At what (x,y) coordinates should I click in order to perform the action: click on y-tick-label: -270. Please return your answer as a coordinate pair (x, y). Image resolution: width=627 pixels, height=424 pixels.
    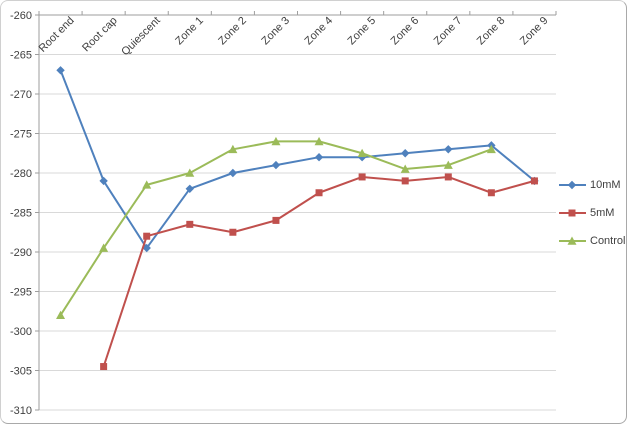
    Looking at the image, I should click on (21, 95).